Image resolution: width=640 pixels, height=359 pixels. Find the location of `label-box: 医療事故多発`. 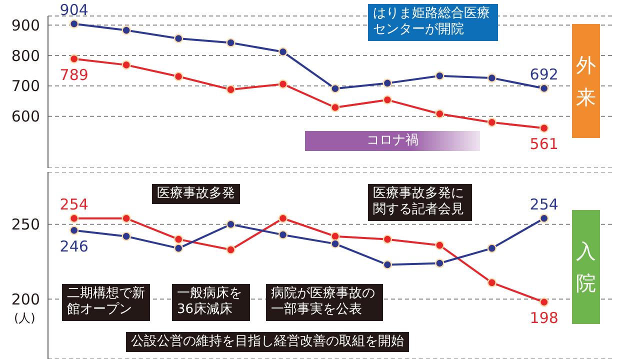

label-box: 医療事故多発 is located at coordinates (196, 194).